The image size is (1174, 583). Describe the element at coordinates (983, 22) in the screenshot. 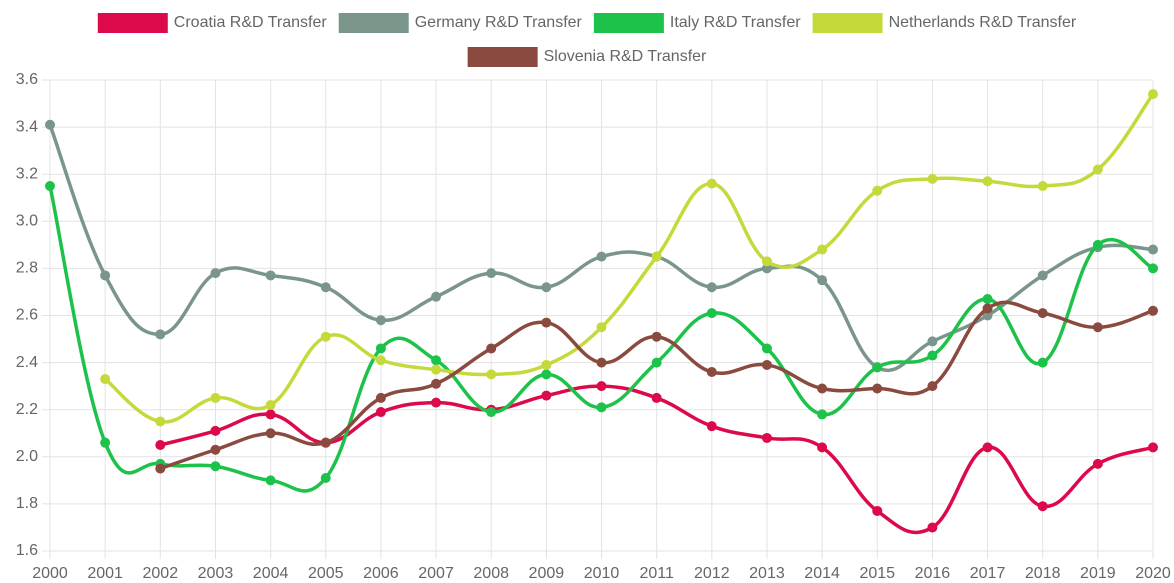

I see `legend-label: Netherlands R&D Transfer` at that location.